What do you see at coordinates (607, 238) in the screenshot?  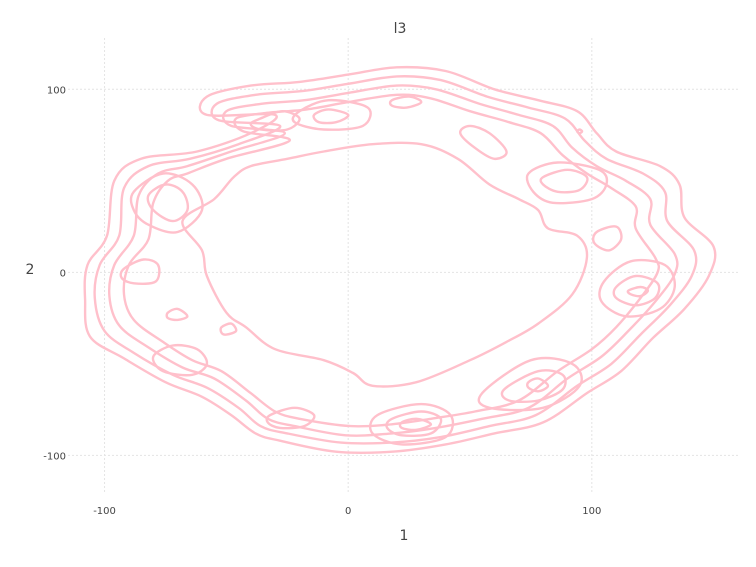 I see `contour-line-right-small-peak` at bounding box center [607, 238].